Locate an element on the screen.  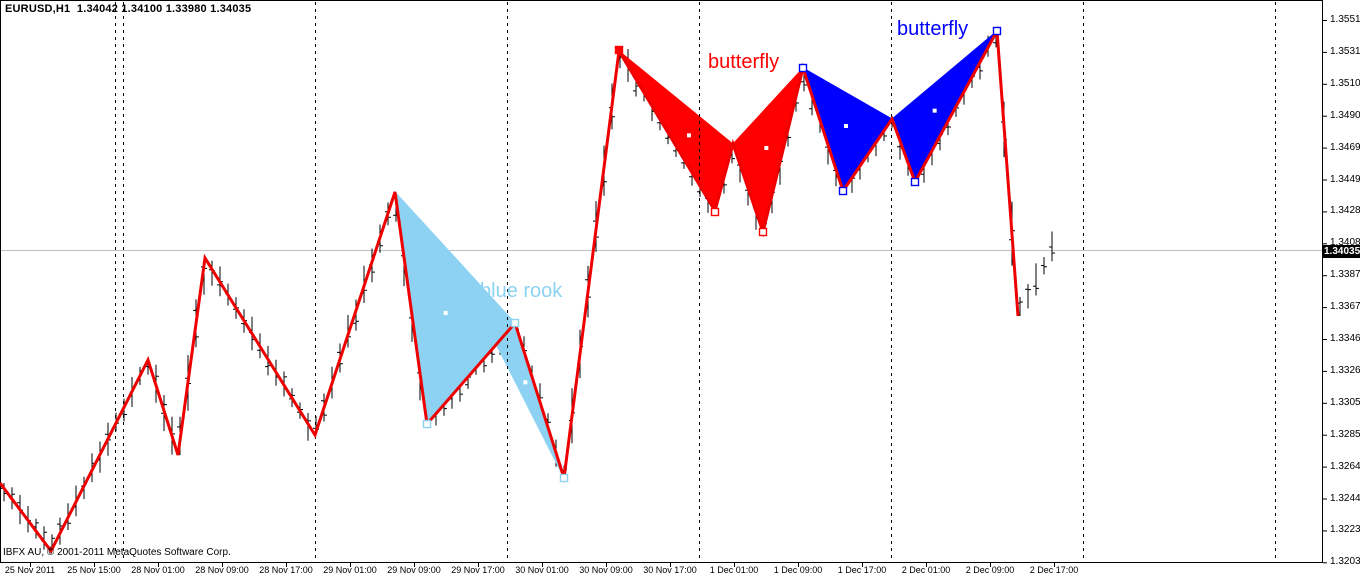
time-axis-label: 29 Nov 01:00 is located at coordinates (350, 570).